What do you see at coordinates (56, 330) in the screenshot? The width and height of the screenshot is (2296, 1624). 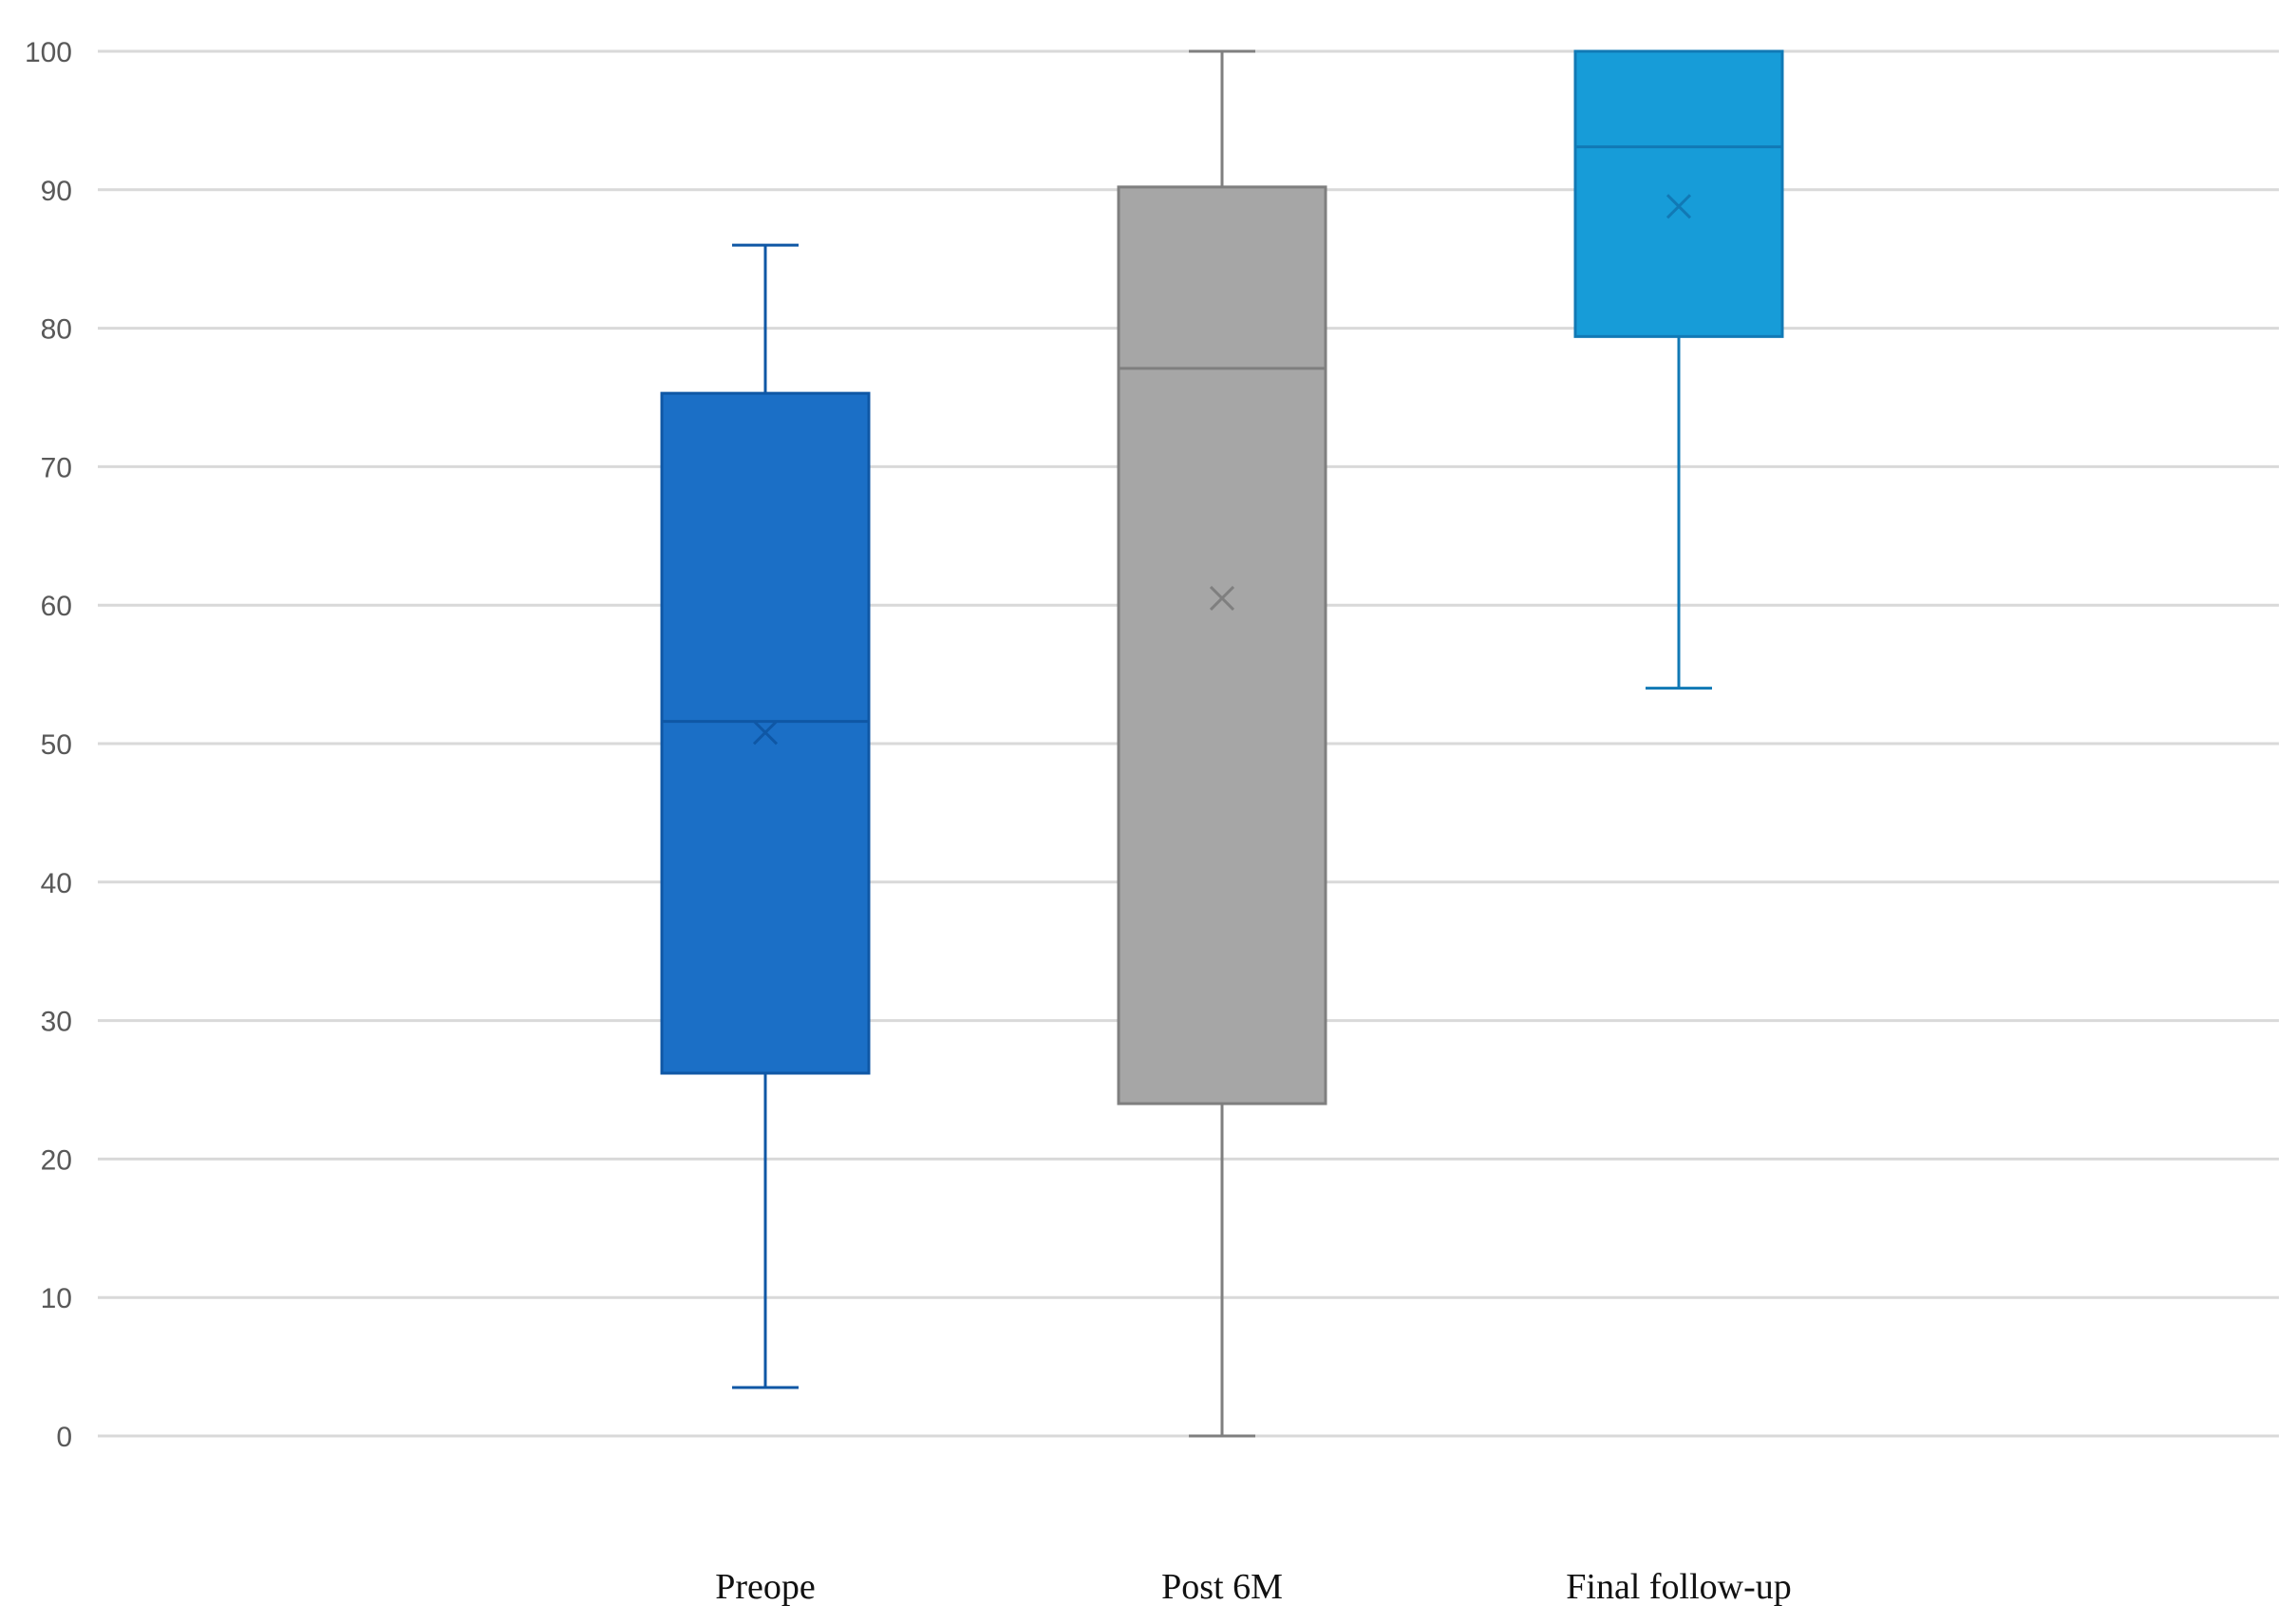 I see `y-tick-label-80: 80` at bounding box center [56, 330].